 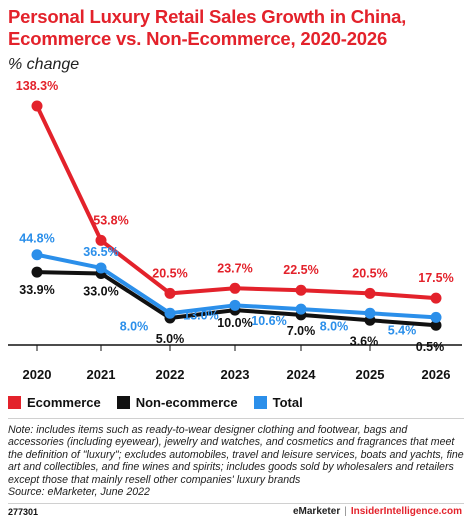 I want to click on point-total-2022, so click(x=170, y=313).